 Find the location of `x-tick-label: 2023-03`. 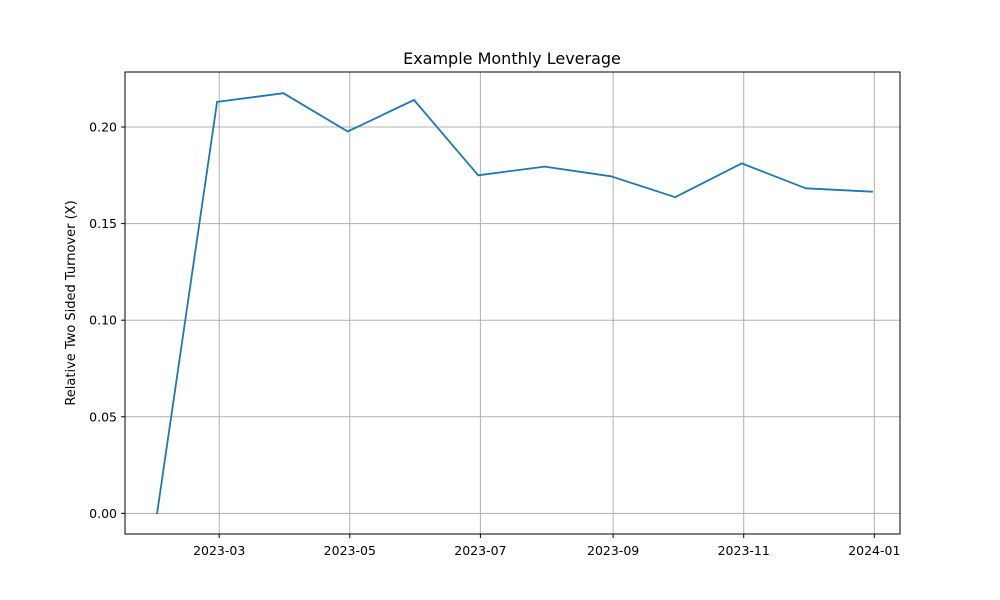

x-tick-label: 2023-03 is located at coordinates (219, 550).